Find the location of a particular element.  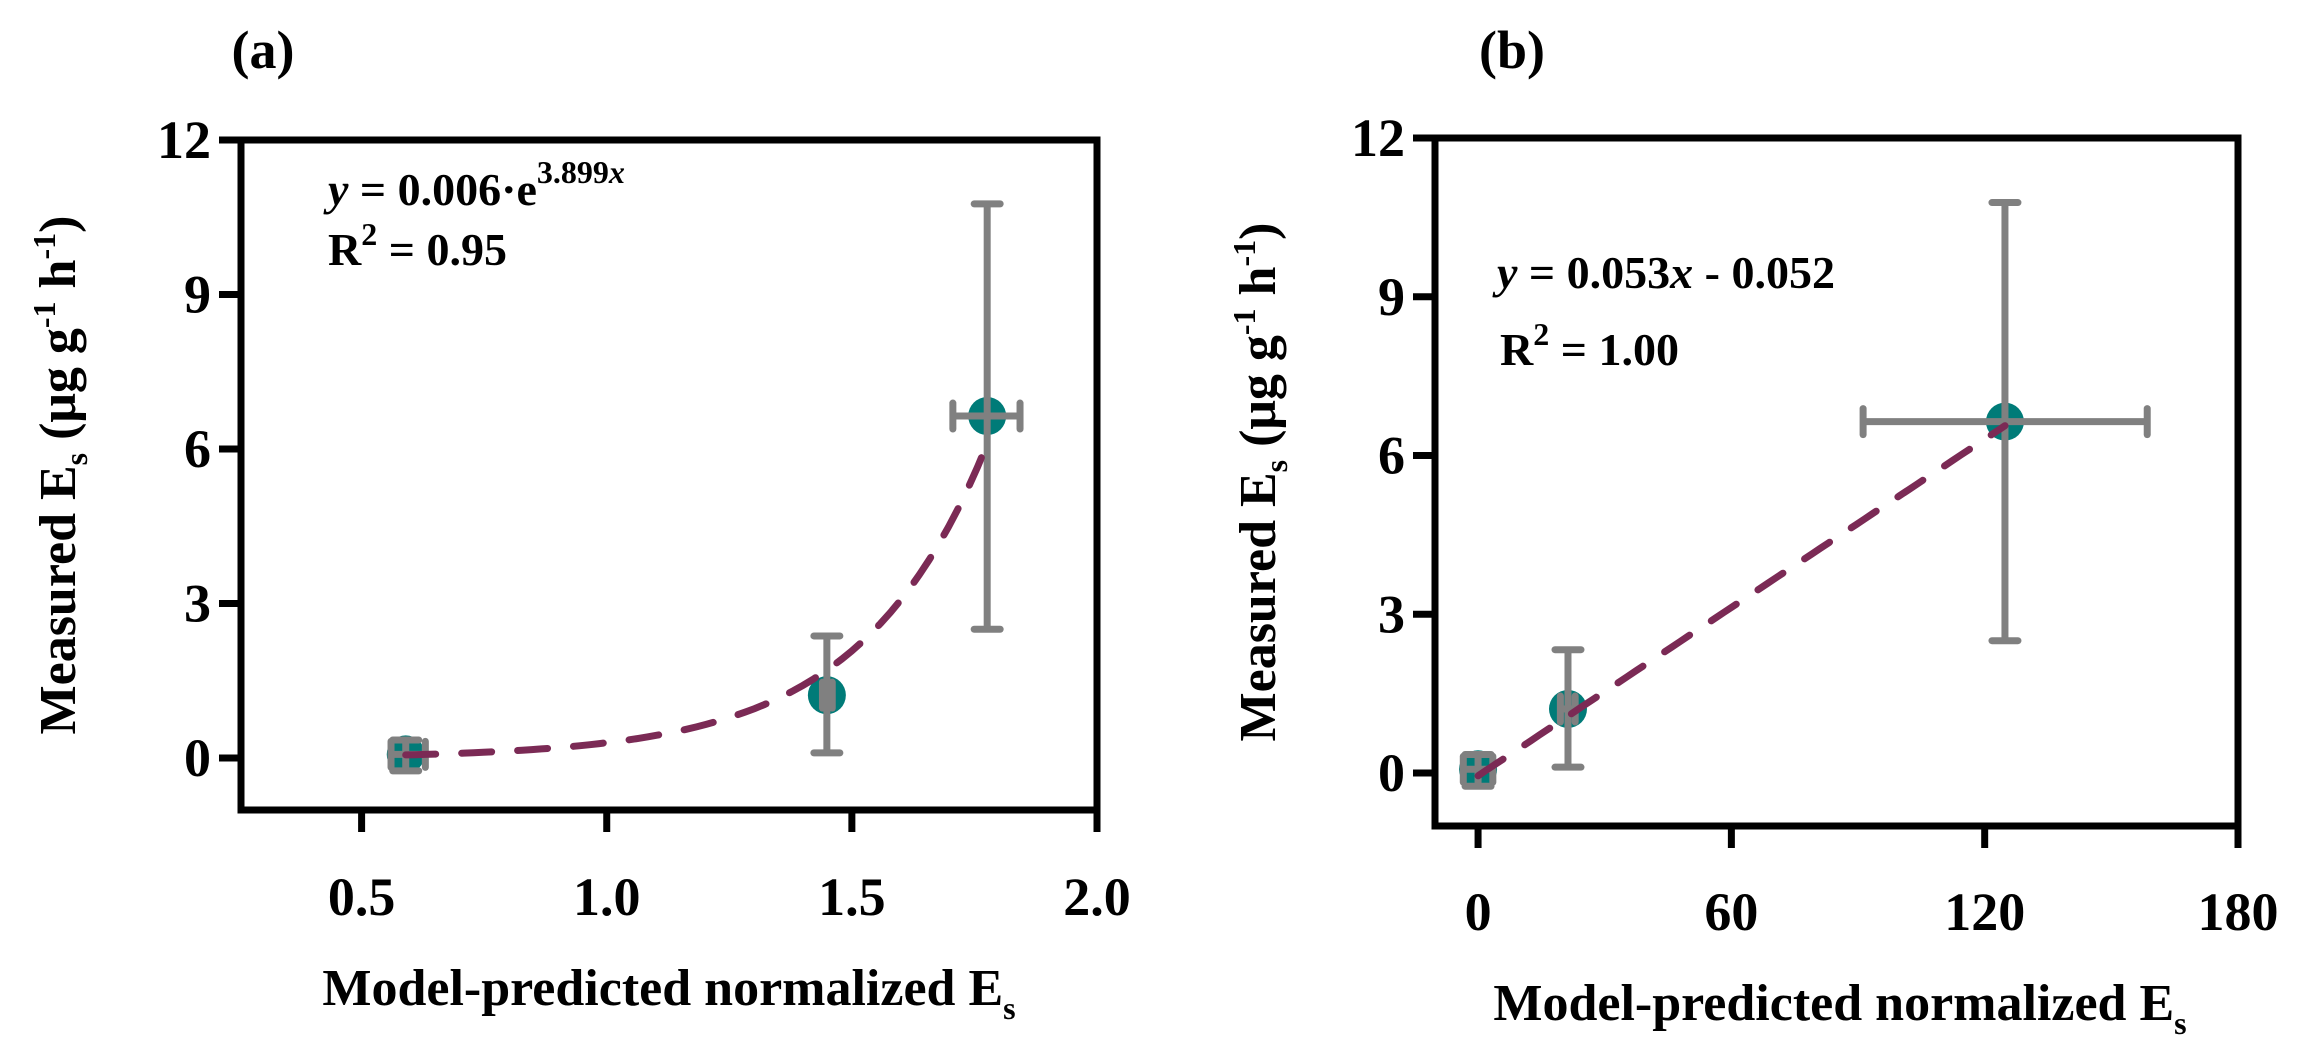

equation-a-exp-var: x is located at coordinates (616, 172).